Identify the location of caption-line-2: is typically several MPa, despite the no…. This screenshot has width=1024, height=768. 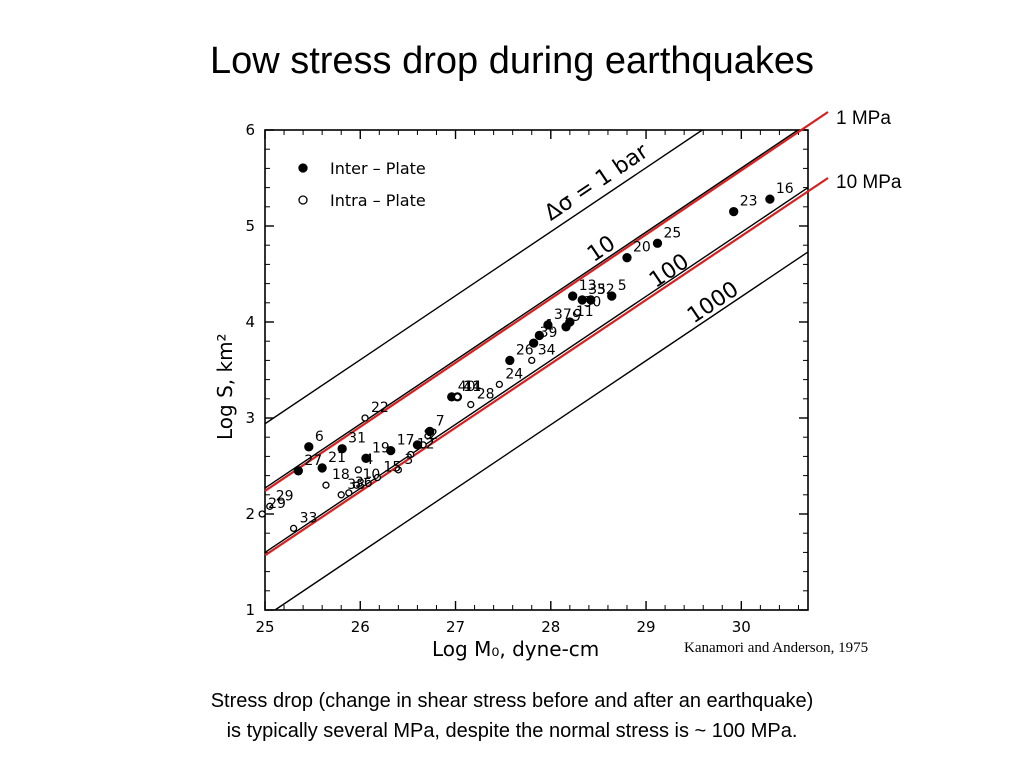
(512, 731).